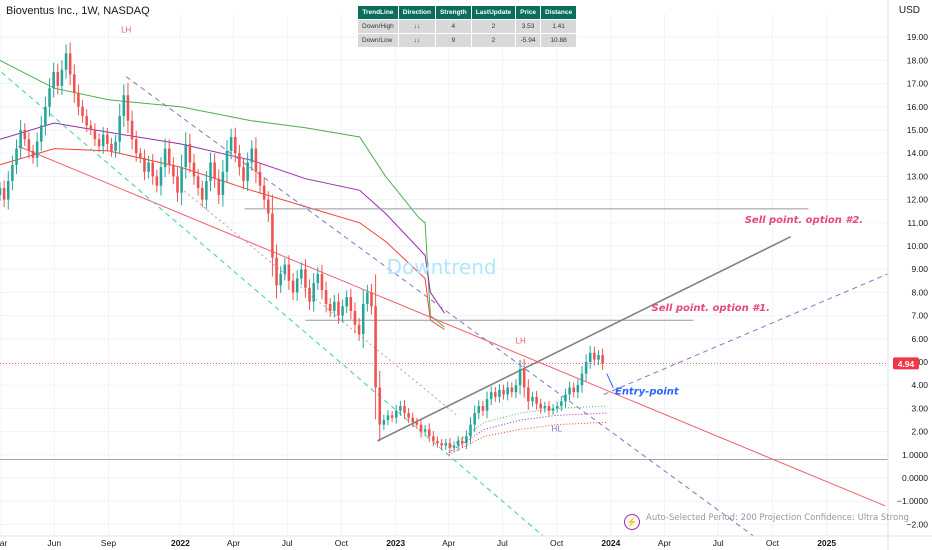 The width and height of the screenshot is (932, 550). What do you see at coordinates (664, 543) in the screenshot?
I see `x-tick-label: Apr` at bounding box center [664, 543].